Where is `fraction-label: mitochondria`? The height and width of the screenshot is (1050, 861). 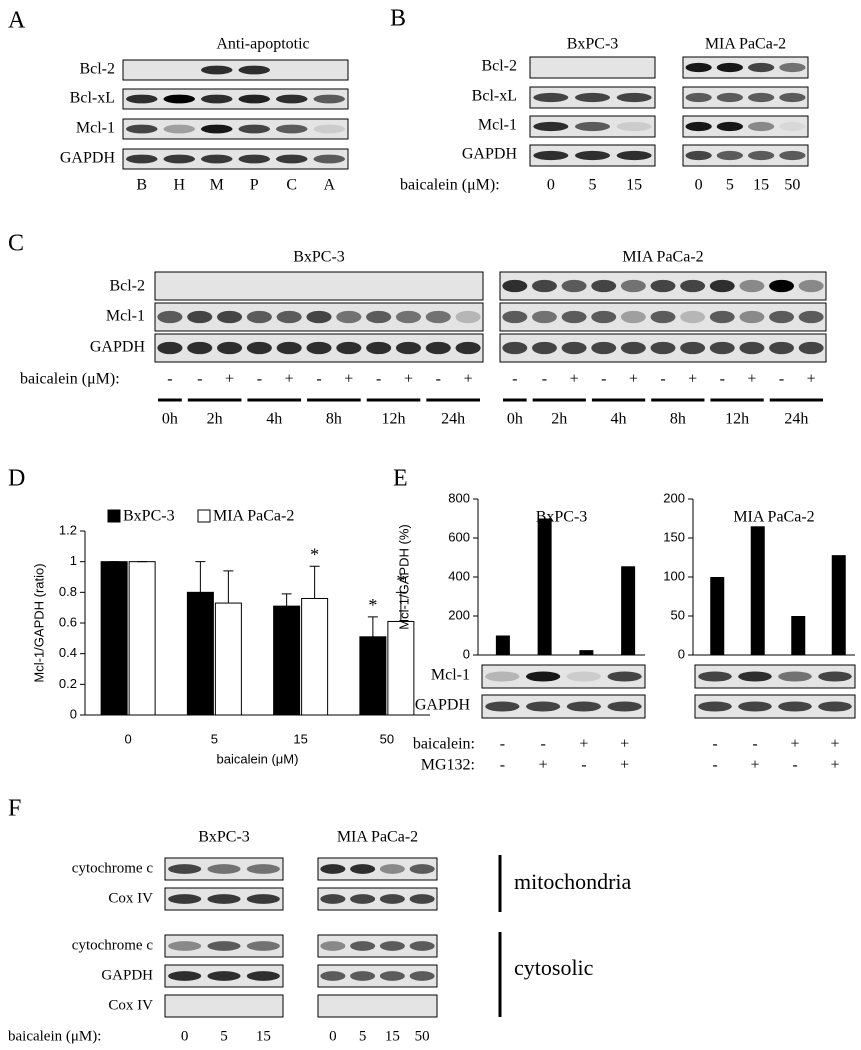 fraction-label: mitochondria is located at coordinates (573, 881).